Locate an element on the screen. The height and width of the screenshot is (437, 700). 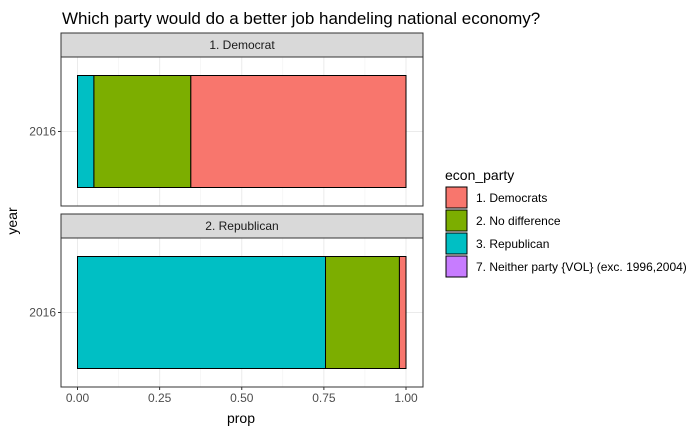
x-tick-label: 0.25 is located at coordinates (160, 398).